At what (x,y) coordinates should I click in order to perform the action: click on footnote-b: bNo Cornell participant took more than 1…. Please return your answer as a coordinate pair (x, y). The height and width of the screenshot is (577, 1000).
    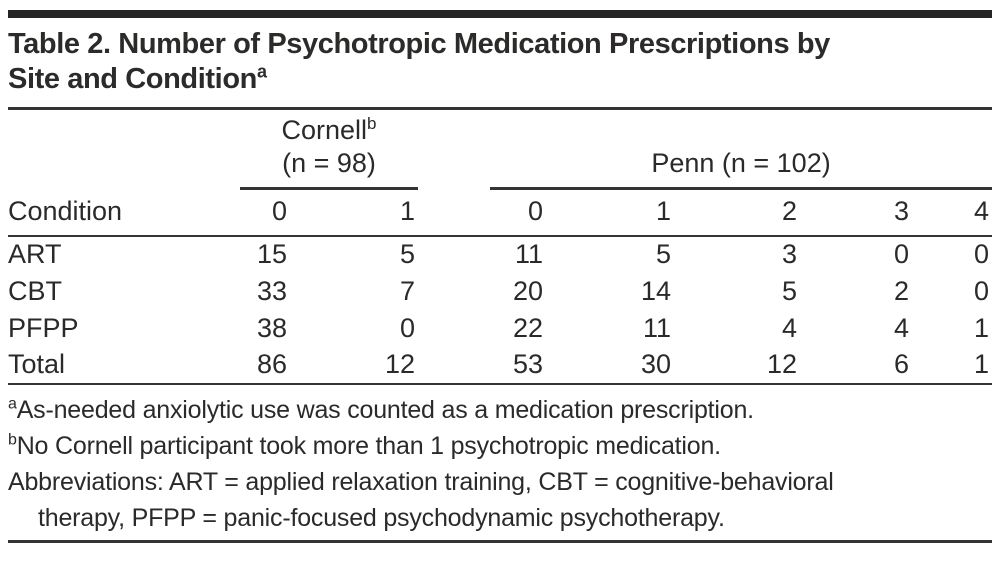
    Looking at the image, I should click on (500, 446).